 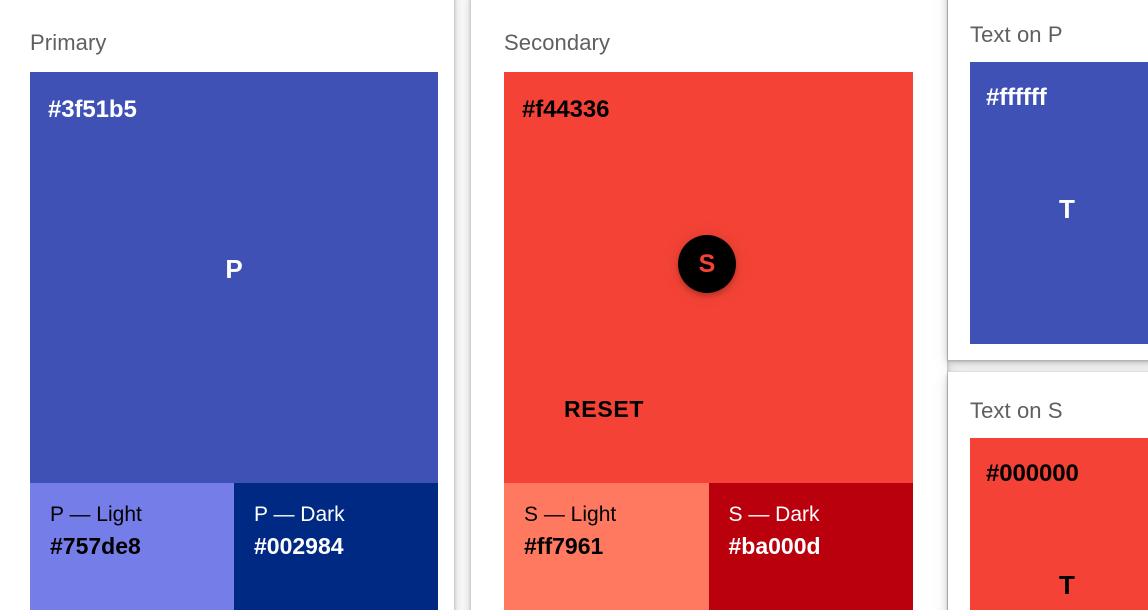 I want to click on secondary-dark-name: S — Dark, so click(x=774, y=514).